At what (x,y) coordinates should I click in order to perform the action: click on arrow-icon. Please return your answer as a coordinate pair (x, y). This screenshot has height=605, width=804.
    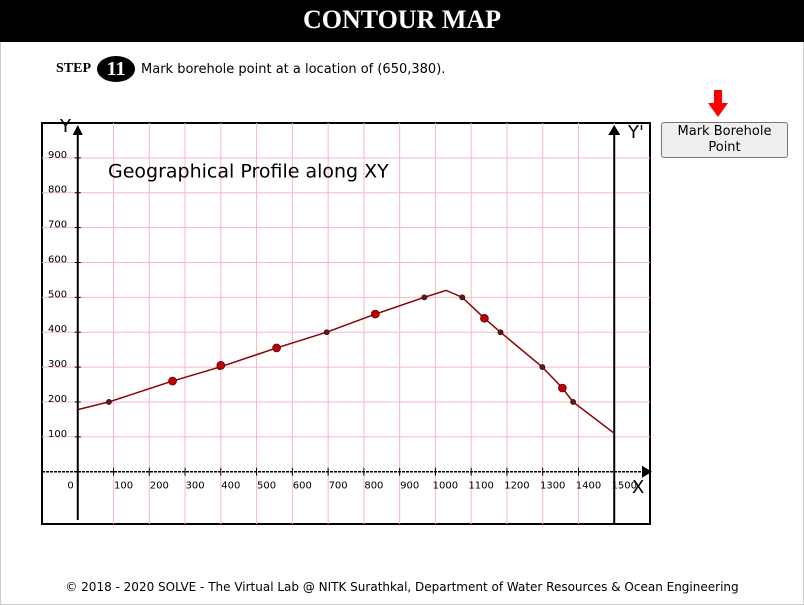
    Looking at the image, I should click on (718, 103).